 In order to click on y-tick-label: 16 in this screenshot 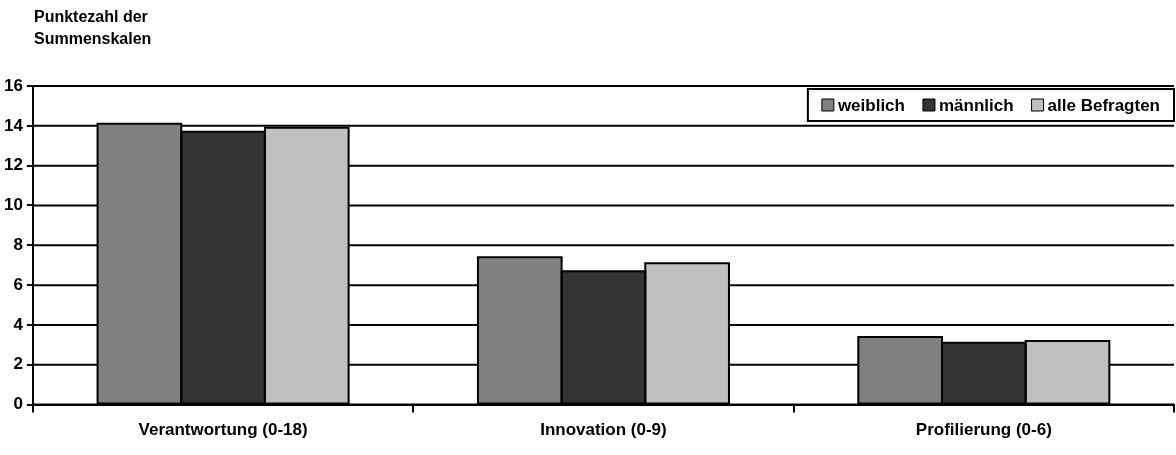, I will do `click(13, 85)`.